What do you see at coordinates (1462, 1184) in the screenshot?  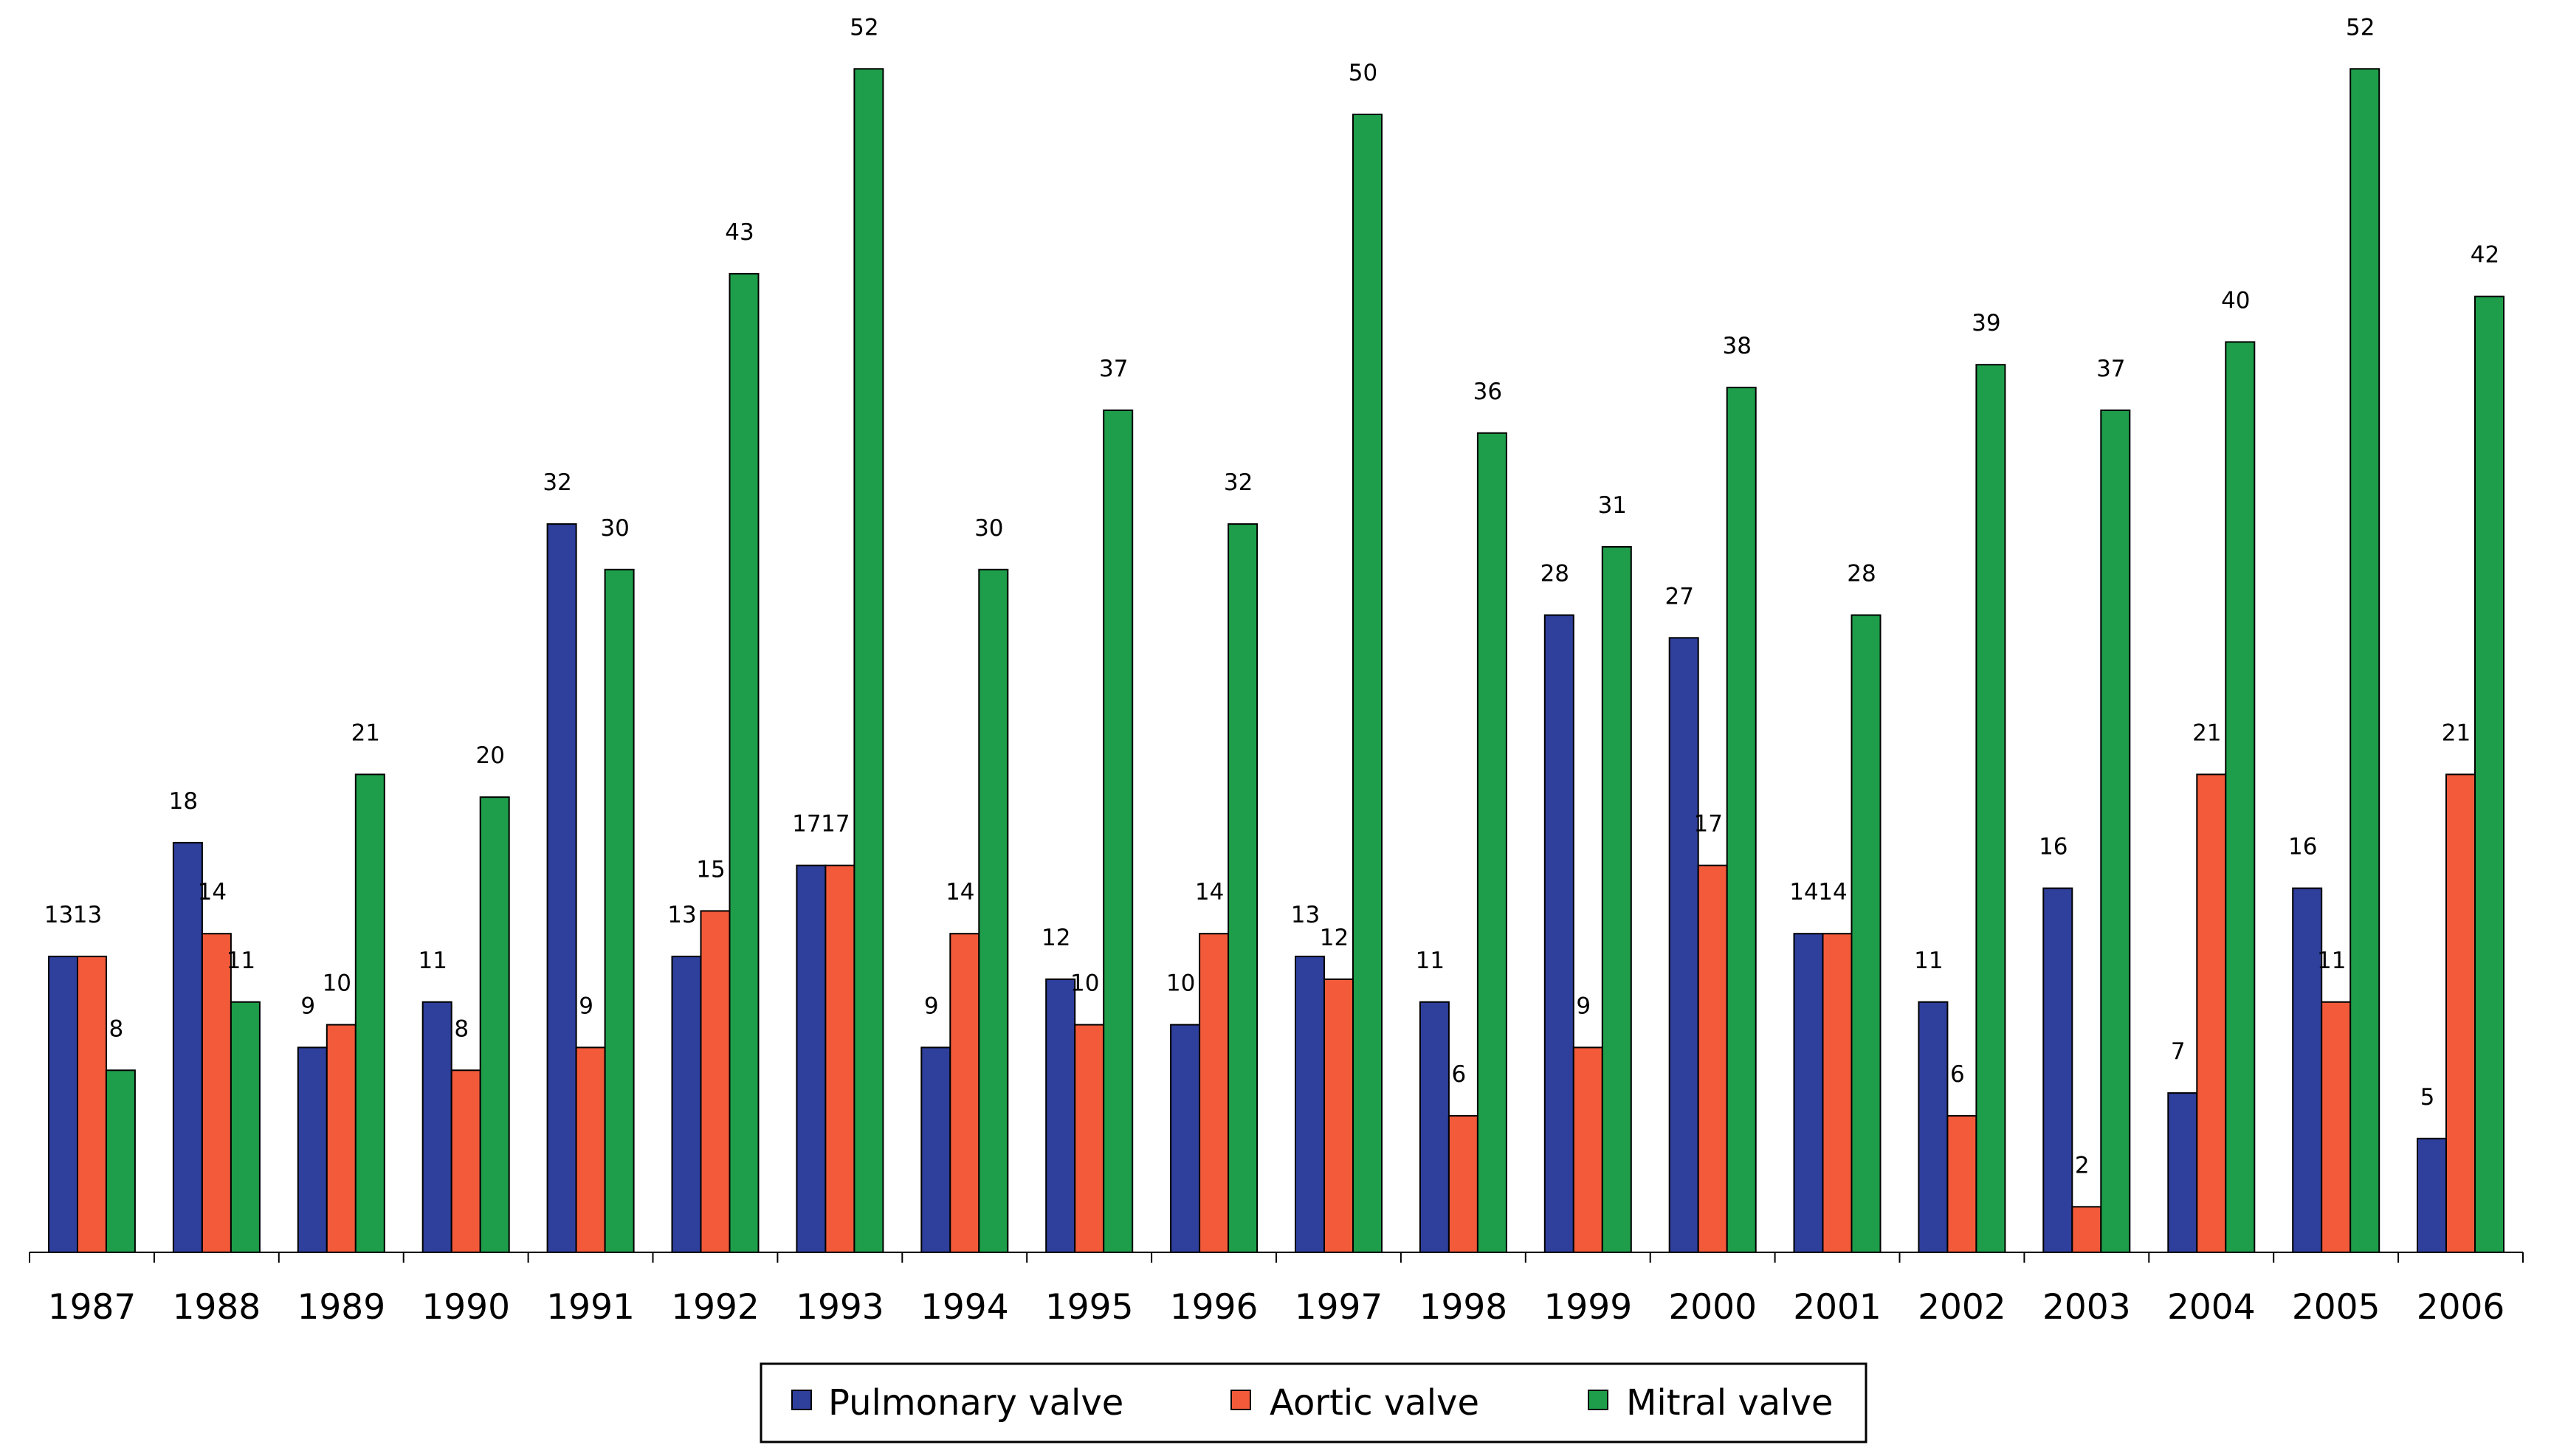 I see `bar-aortic-valve-1998` at bounding box center [1462, 1184].